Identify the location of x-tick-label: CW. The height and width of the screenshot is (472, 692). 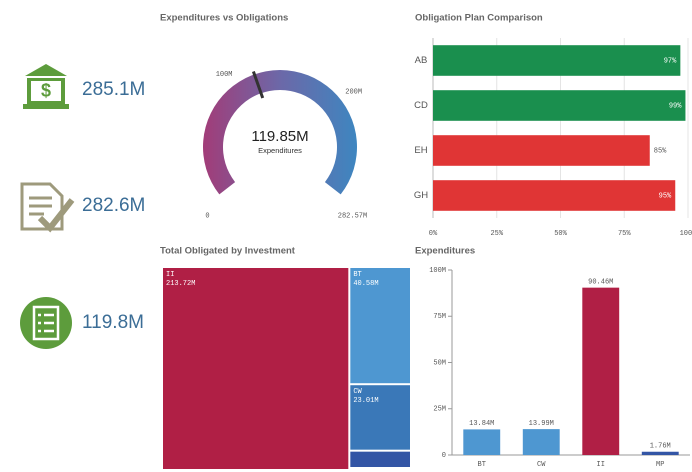
(541, 465).